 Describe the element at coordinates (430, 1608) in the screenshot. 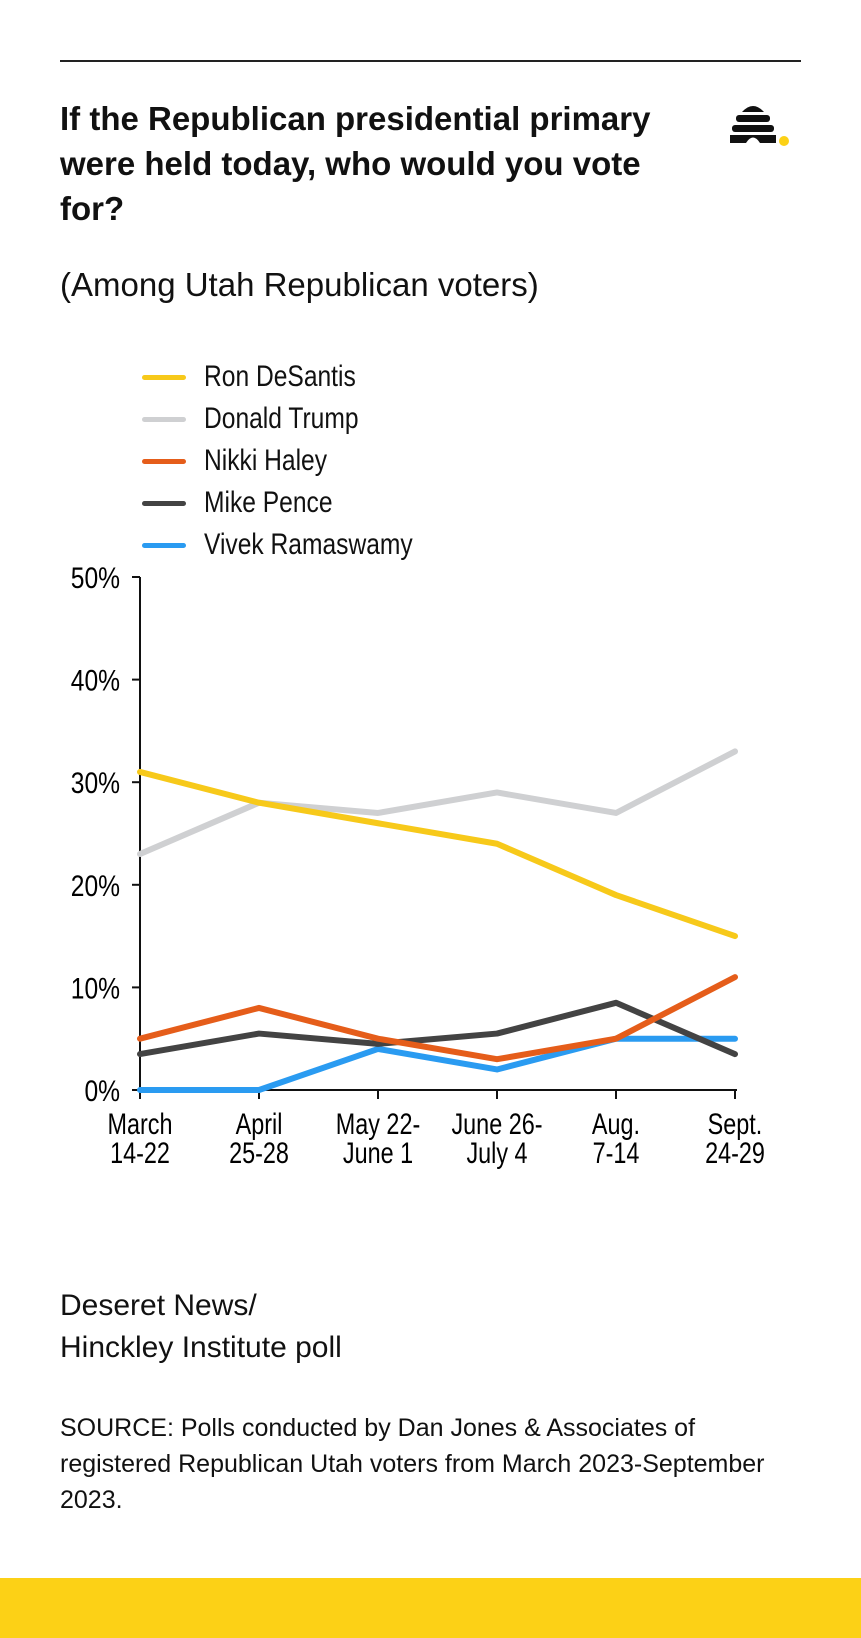

I see `footer-accent-bar` at that location.